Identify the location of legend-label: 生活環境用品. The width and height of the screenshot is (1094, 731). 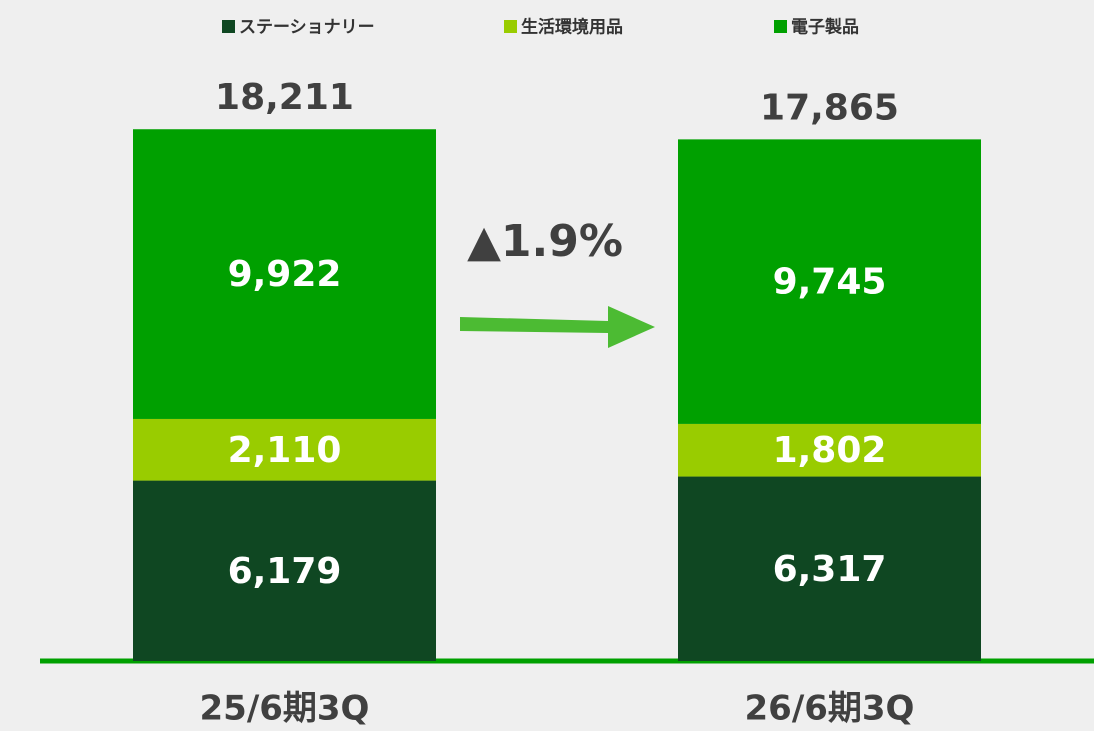
(572, 27).